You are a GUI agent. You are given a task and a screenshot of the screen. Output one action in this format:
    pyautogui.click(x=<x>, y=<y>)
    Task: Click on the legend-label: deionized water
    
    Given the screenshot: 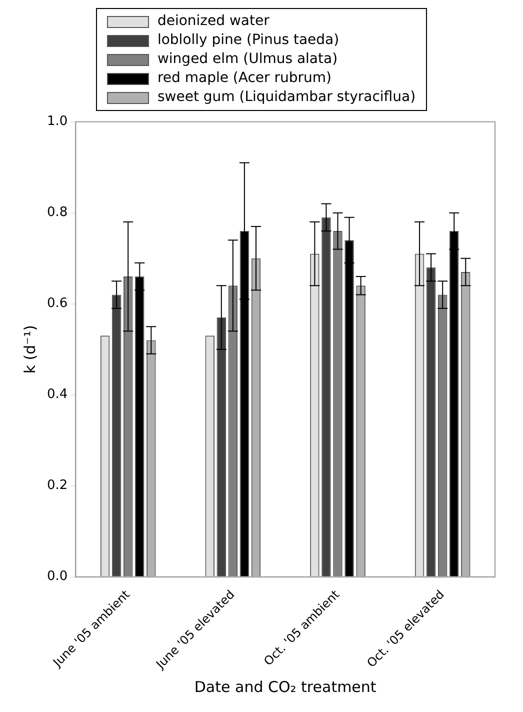 What is the action you would take?
    pyautogui.click(x=213, y=21)
    